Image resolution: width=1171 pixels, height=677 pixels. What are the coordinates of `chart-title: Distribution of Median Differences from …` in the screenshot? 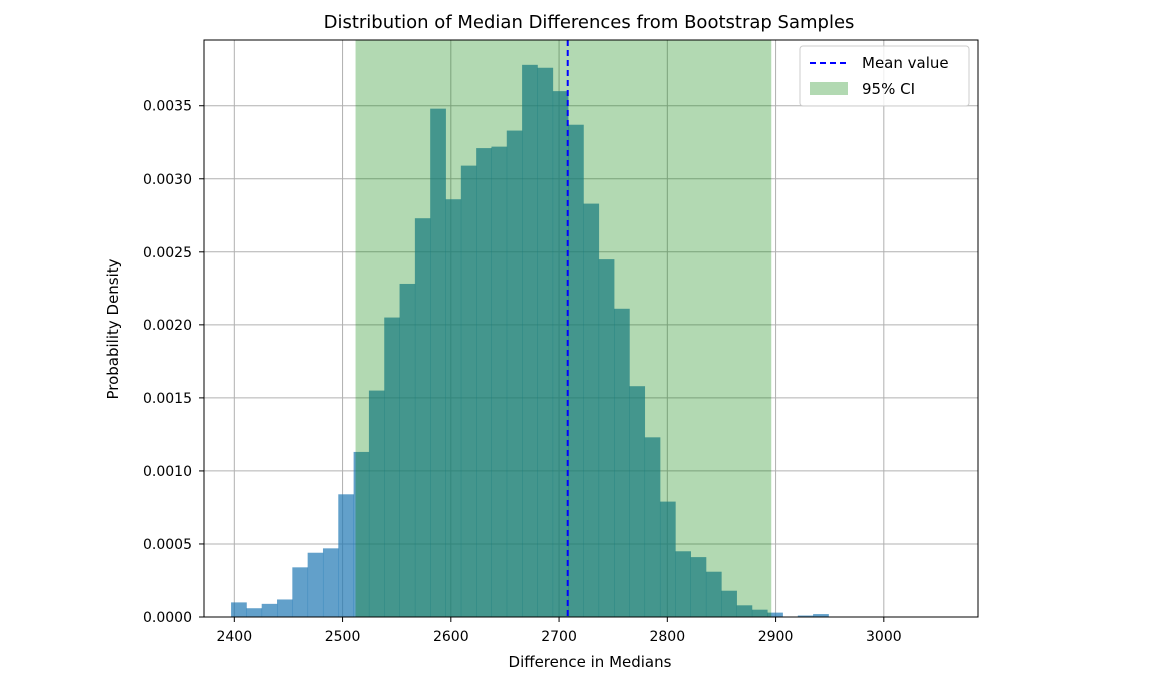 It's located at (589, 22).